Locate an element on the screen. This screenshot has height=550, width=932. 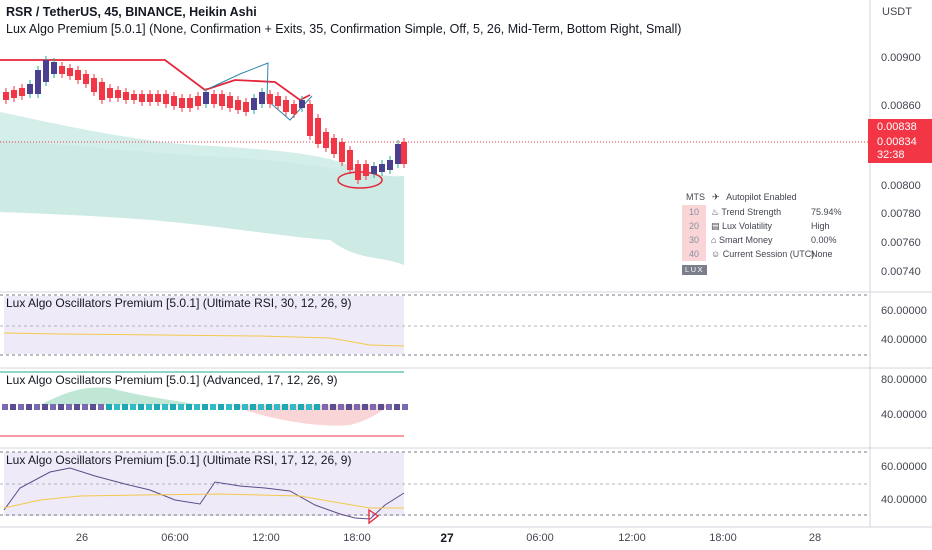
dashboard-row-label: Lux Volatility is located at coordinates (747, 226).